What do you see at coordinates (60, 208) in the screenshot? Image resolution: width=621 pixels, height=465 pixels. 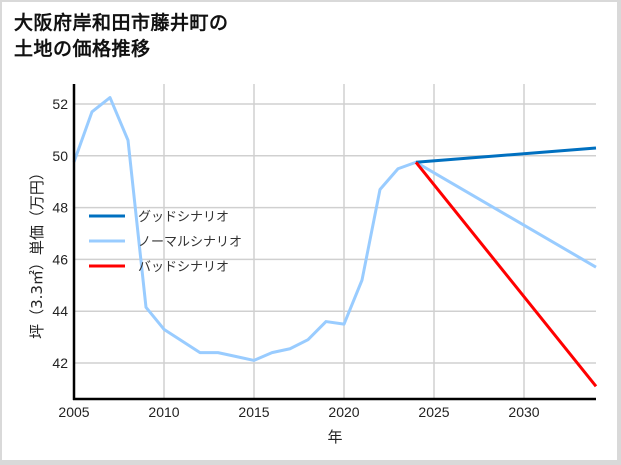 I see `y-tick-label: 48` at bounding box center [60, 208].